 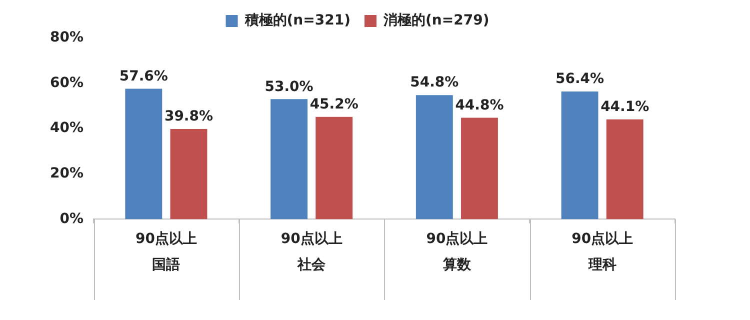 What do you see at coordinates (434, 82) in the screenshot?
I see `data-label: 54.8%` at bounding box center [434, 82].